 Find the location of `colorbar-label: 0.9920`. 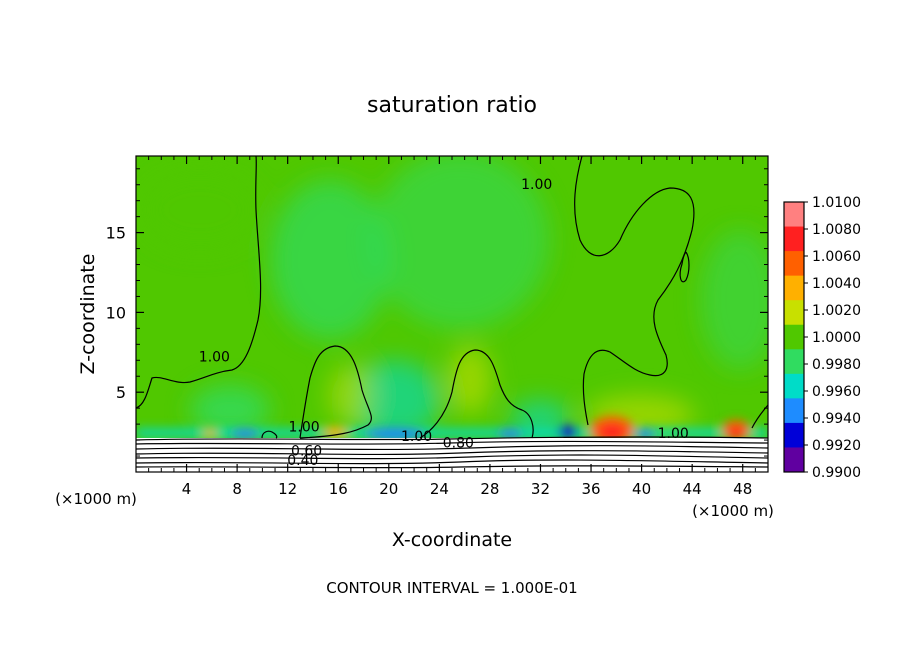

colorbar-label: 0.9920 is located at coordinates (836, 446).